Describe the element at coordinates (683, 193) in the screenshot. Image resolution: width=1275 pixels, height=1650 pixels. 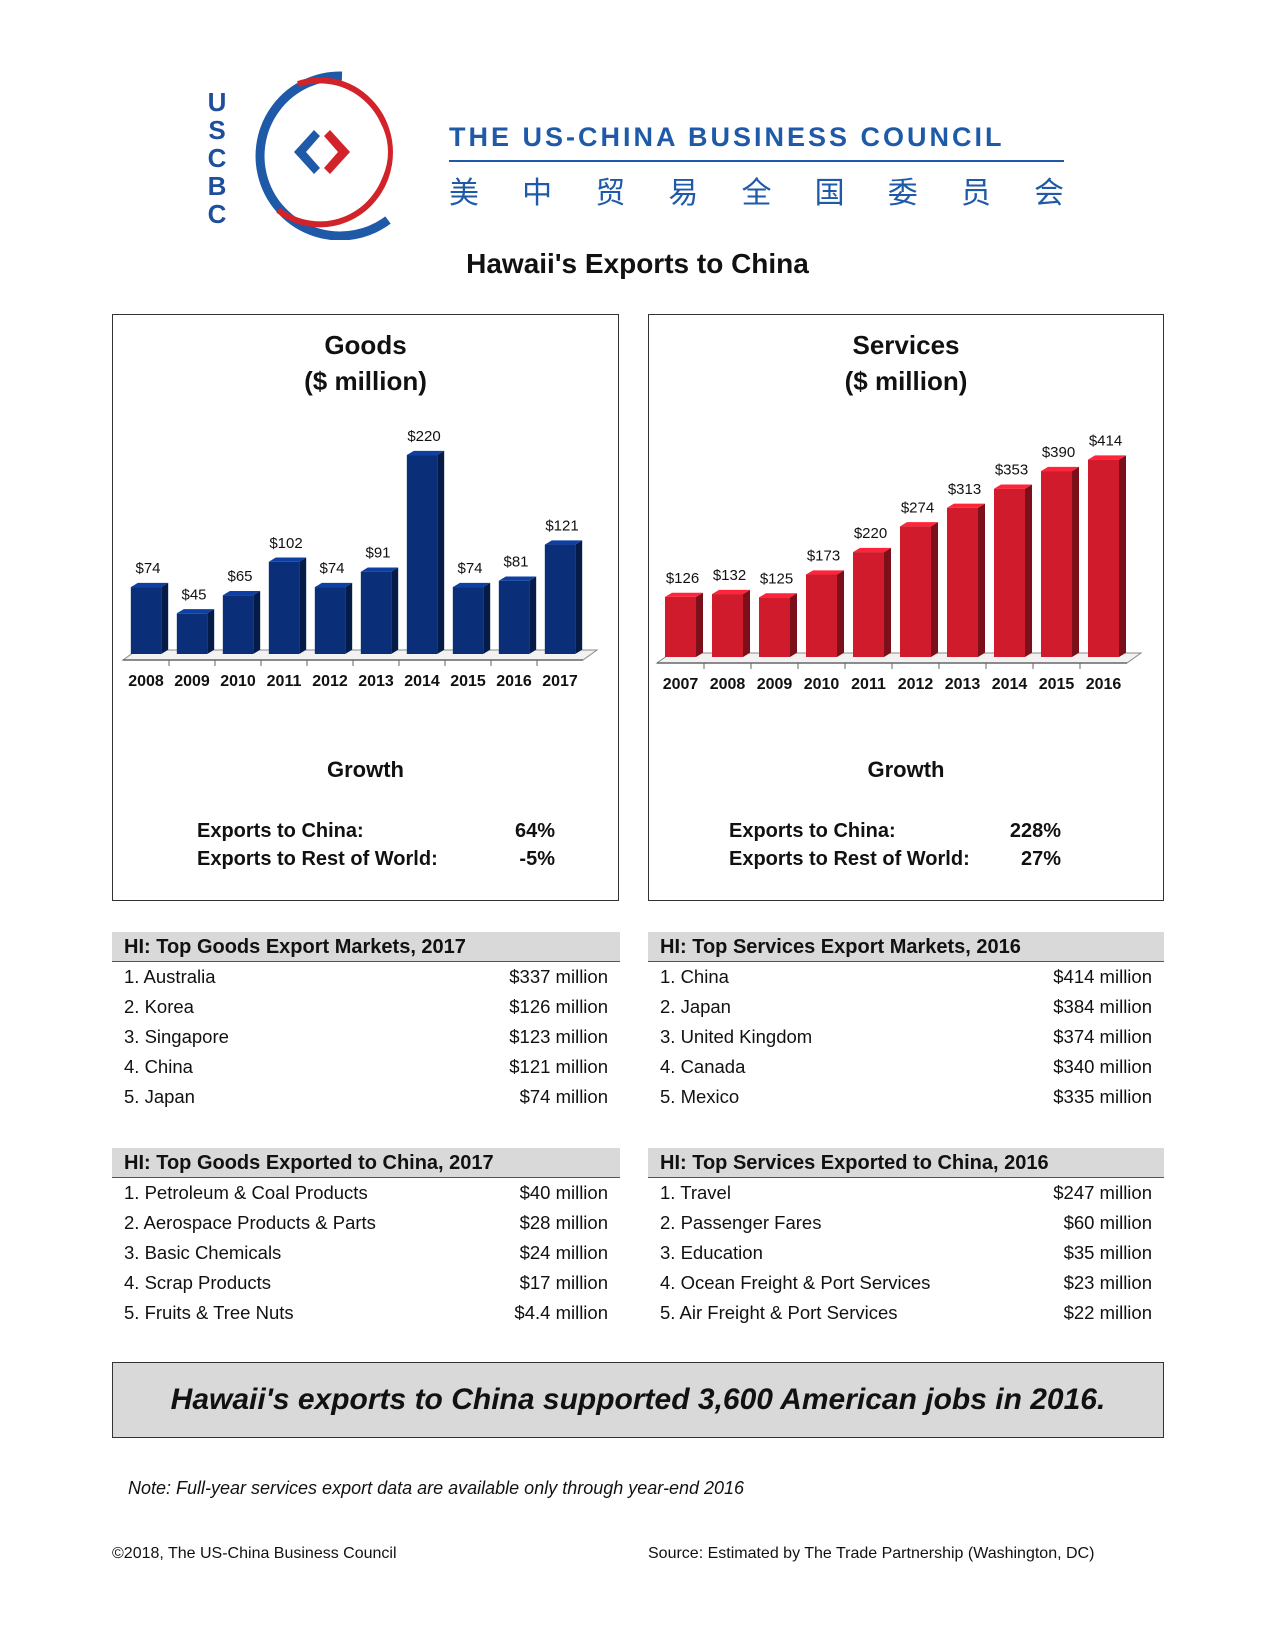
I see `chinese-char: 易` at that location.